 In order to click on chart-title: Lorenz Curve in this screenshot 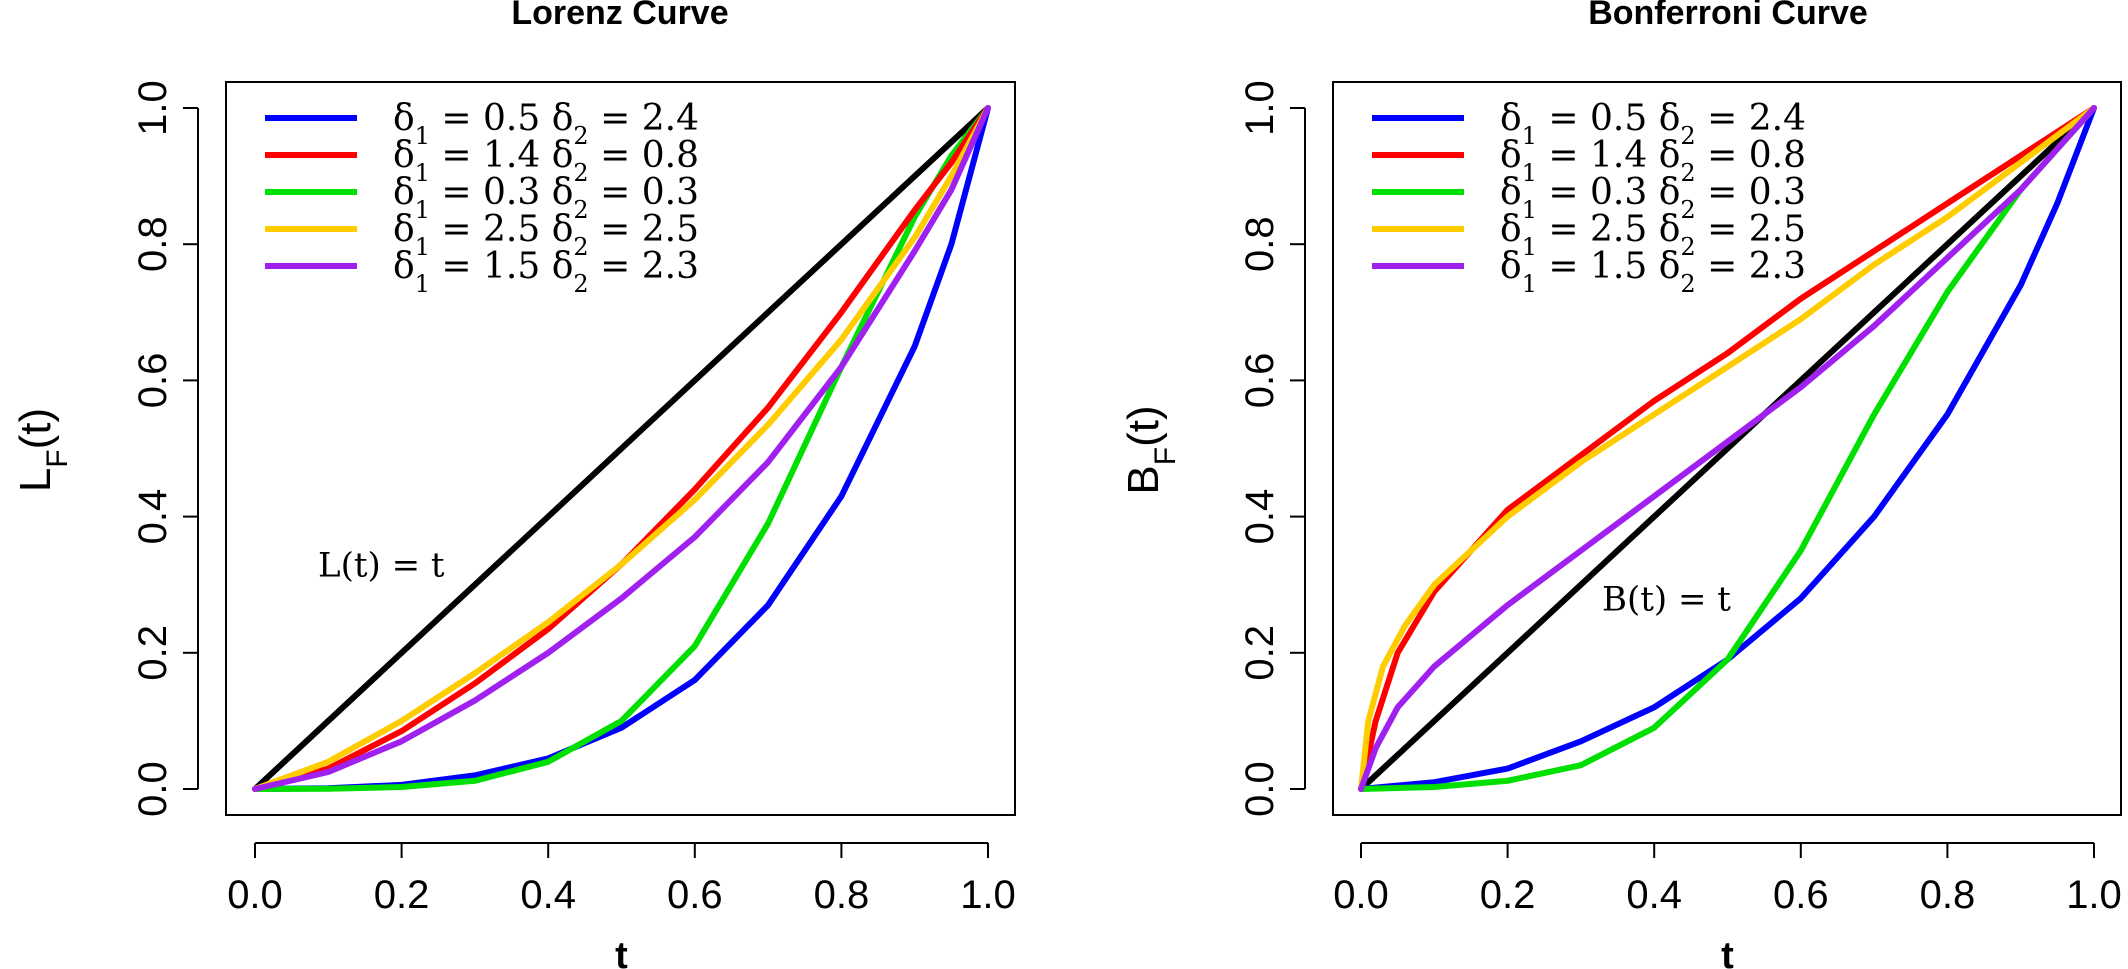, I will do `click(619, 16)`.